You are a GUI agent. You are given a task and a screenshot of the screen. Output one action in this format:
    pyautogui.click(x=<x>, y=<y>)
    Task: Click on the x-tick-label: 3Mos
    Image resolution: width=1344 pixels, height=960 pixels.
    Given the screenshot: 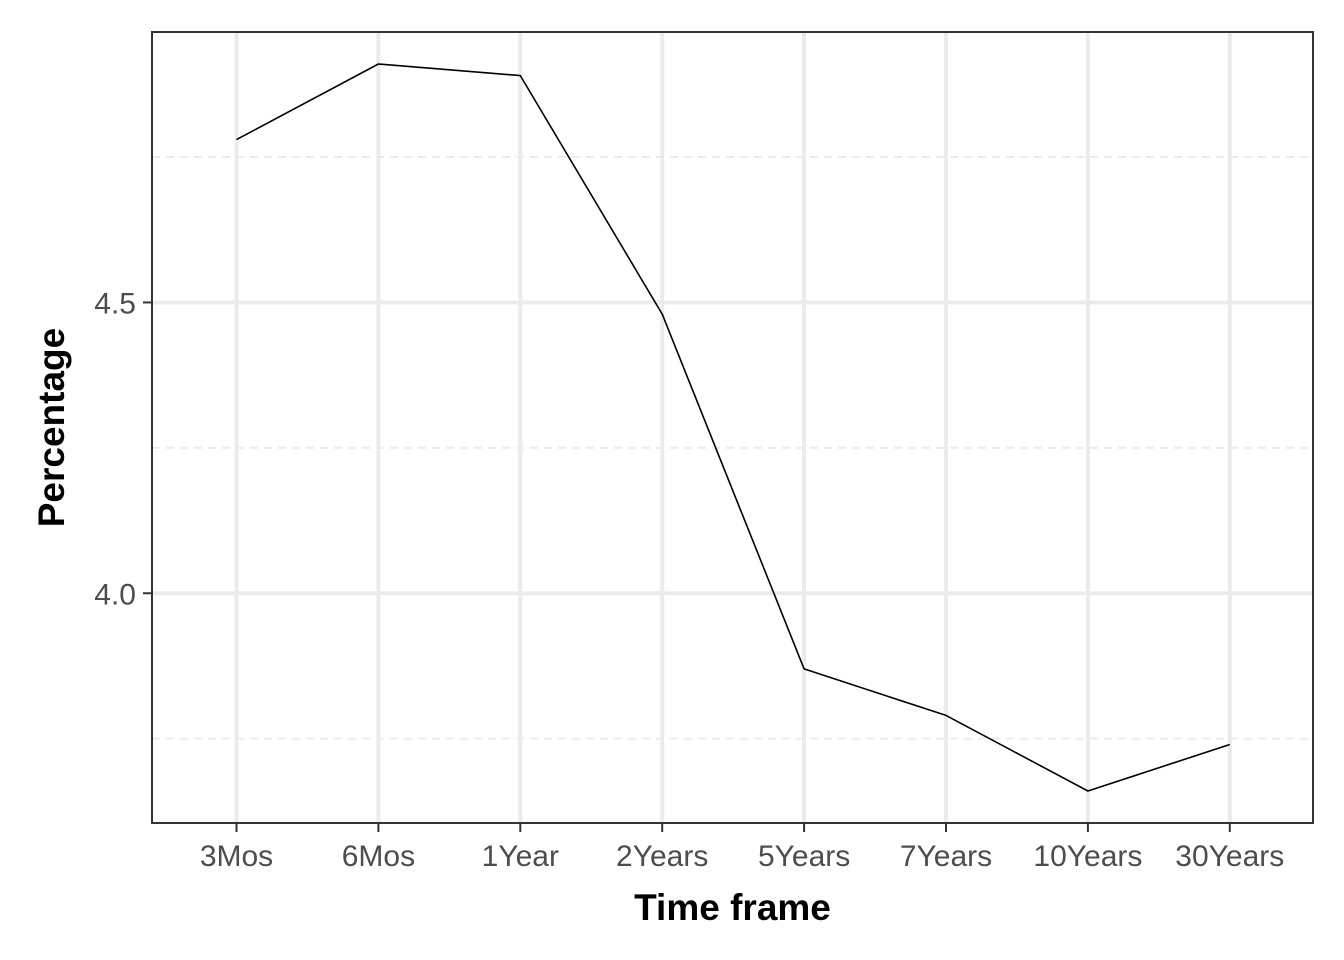 What is the action you would take?
    pyautogui.click(x=236, y=856)
    